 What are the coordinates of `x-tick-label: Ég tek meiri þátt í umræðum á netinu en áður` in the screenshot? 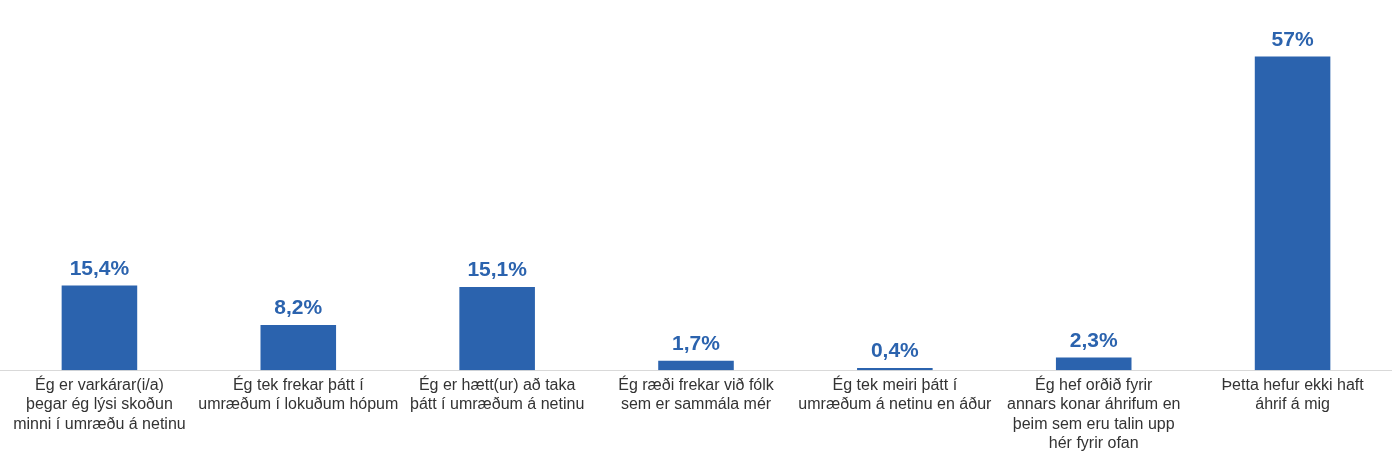 It's located at (895, 394).